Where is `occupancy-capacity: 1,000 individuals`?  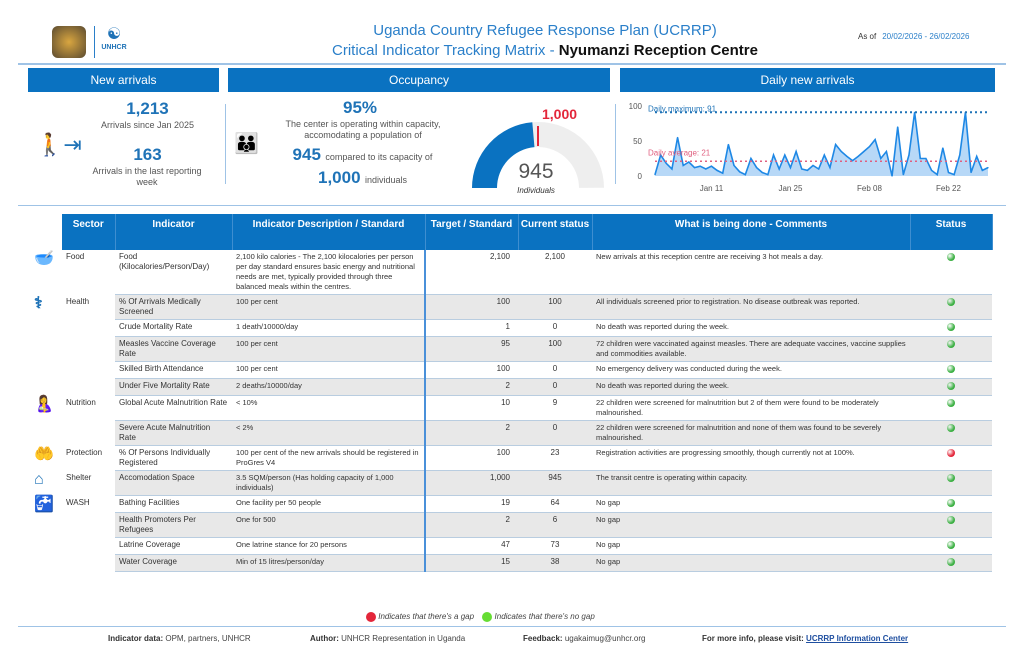
occupancy-capacity: 1,000 individuals is located at coordinates (362, 178).